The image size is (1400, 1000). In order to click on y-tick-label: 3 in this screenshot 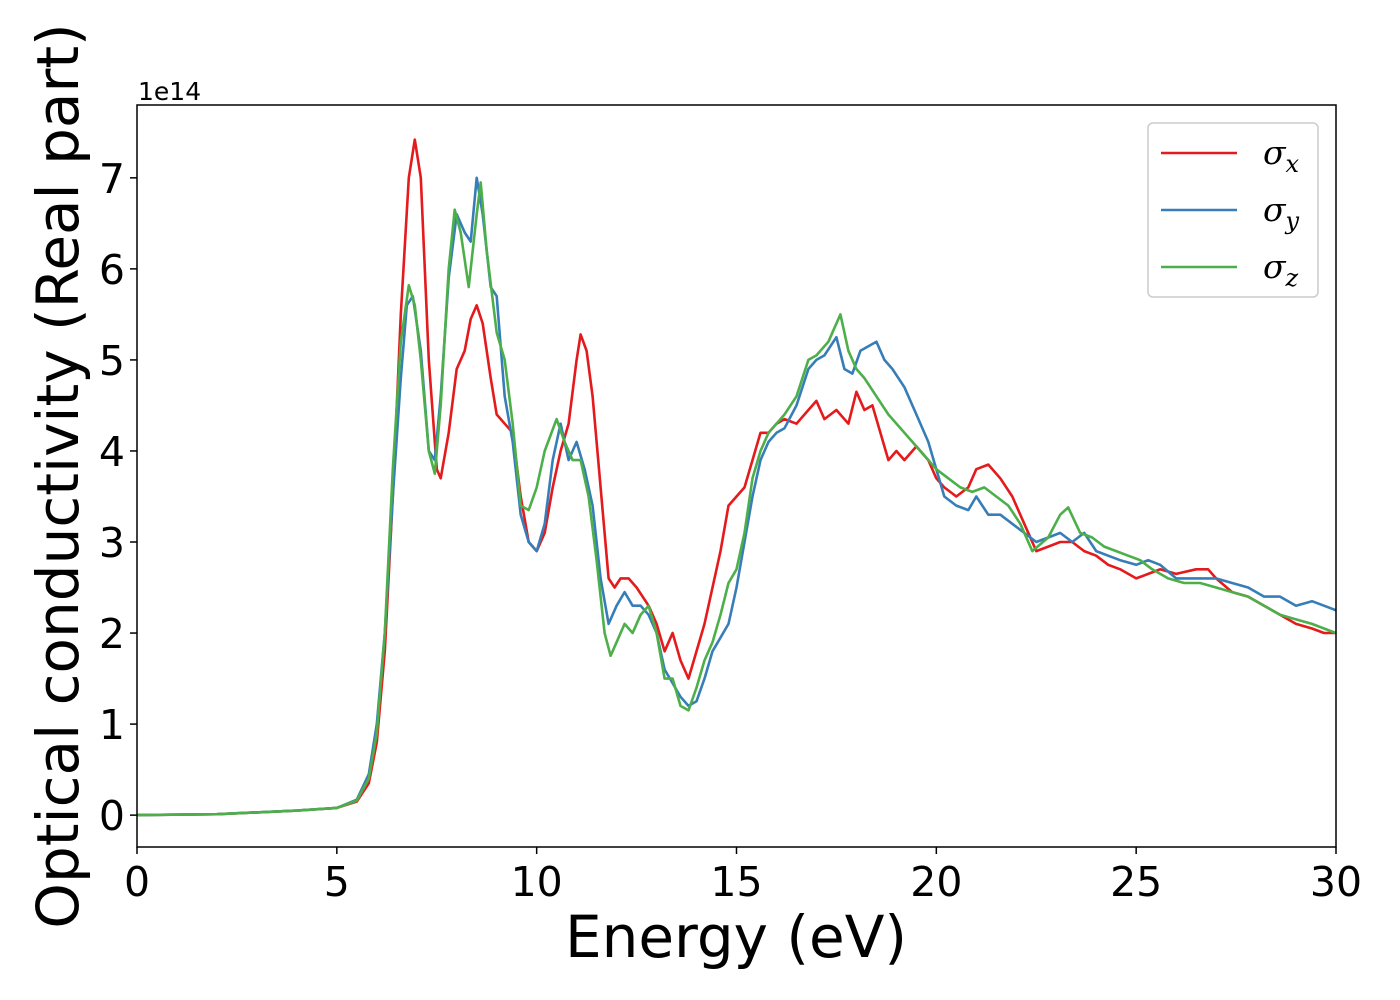, I will do `click(112, 543)`.